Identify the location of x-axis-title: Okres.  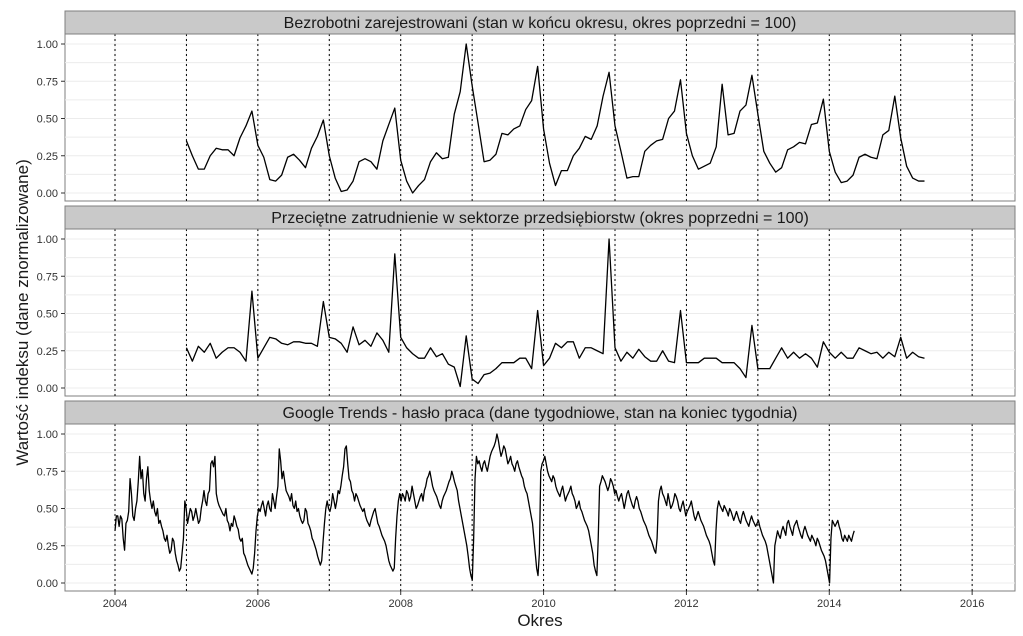
(539, 620).